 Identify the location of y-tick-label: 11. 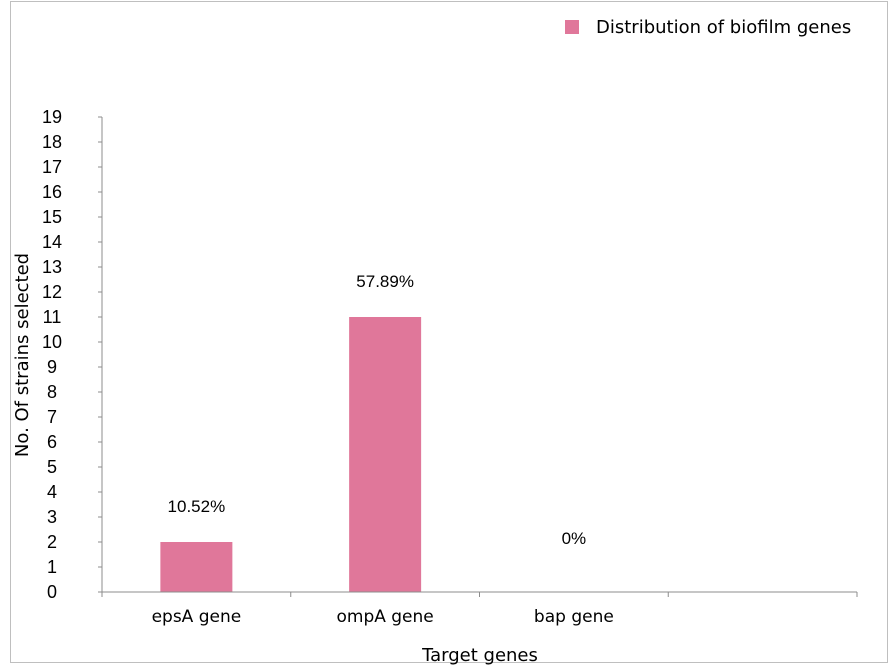
(52, 317).